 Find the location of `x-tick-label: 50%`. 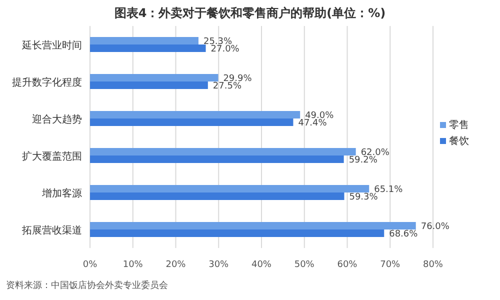

x-tick-label: 50% is located at coordinates (304, 265).